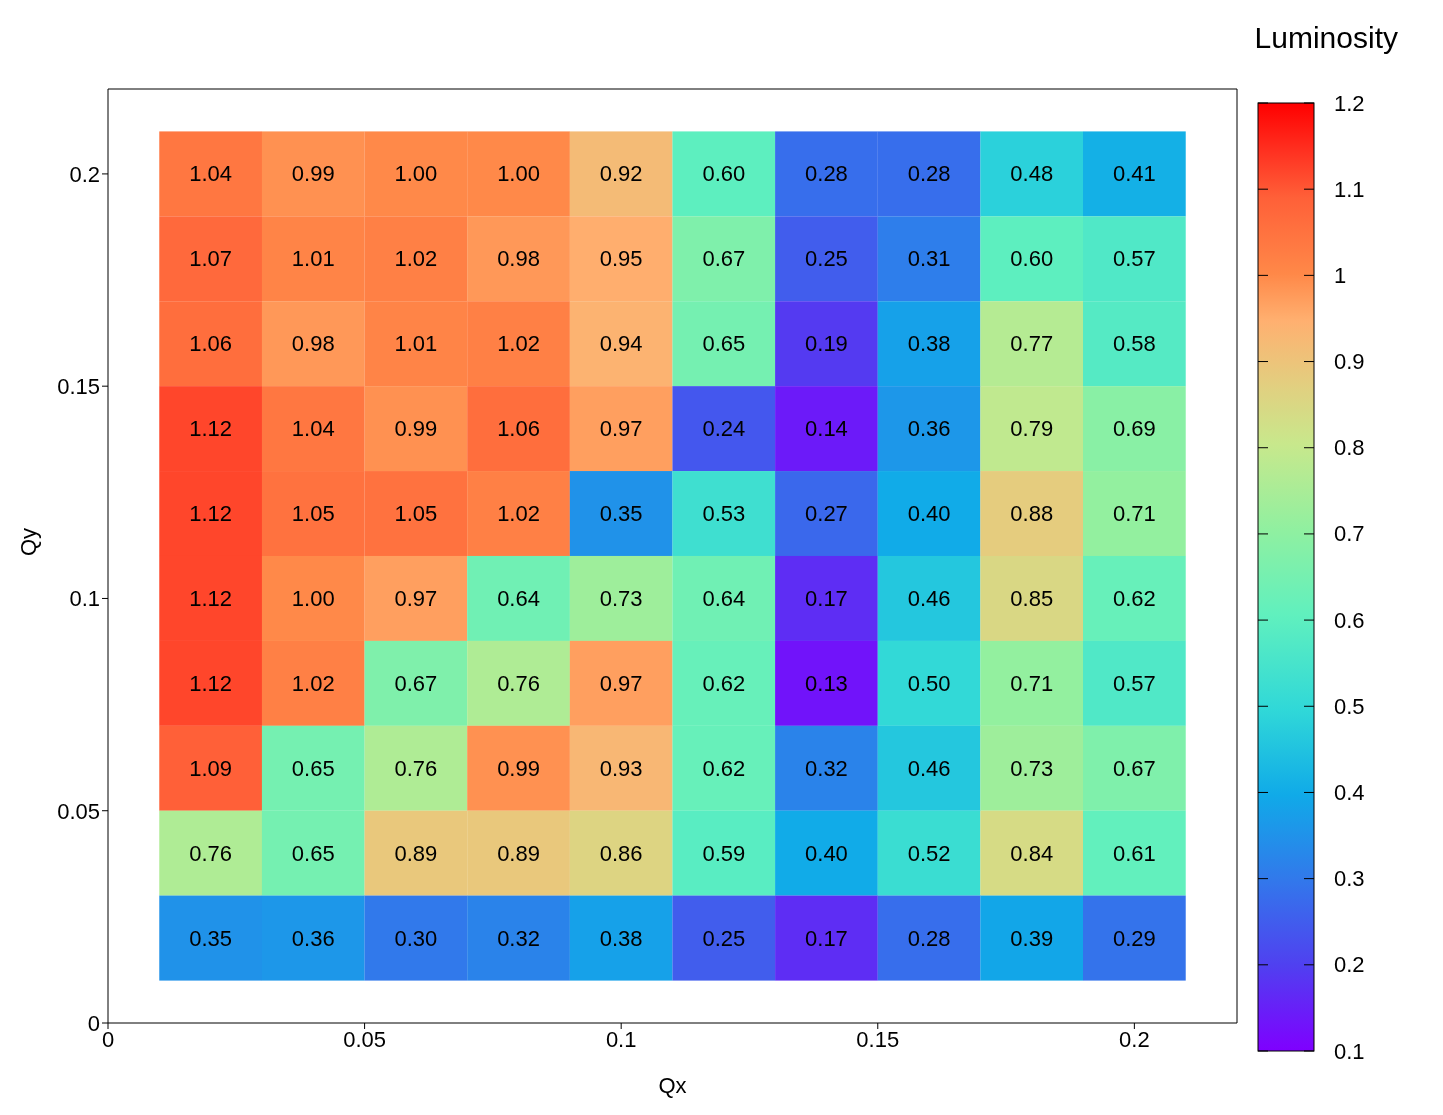  Describe the element at coordinates (929, 853) in the screenshot. I see `data-label: 0.52` at that location.